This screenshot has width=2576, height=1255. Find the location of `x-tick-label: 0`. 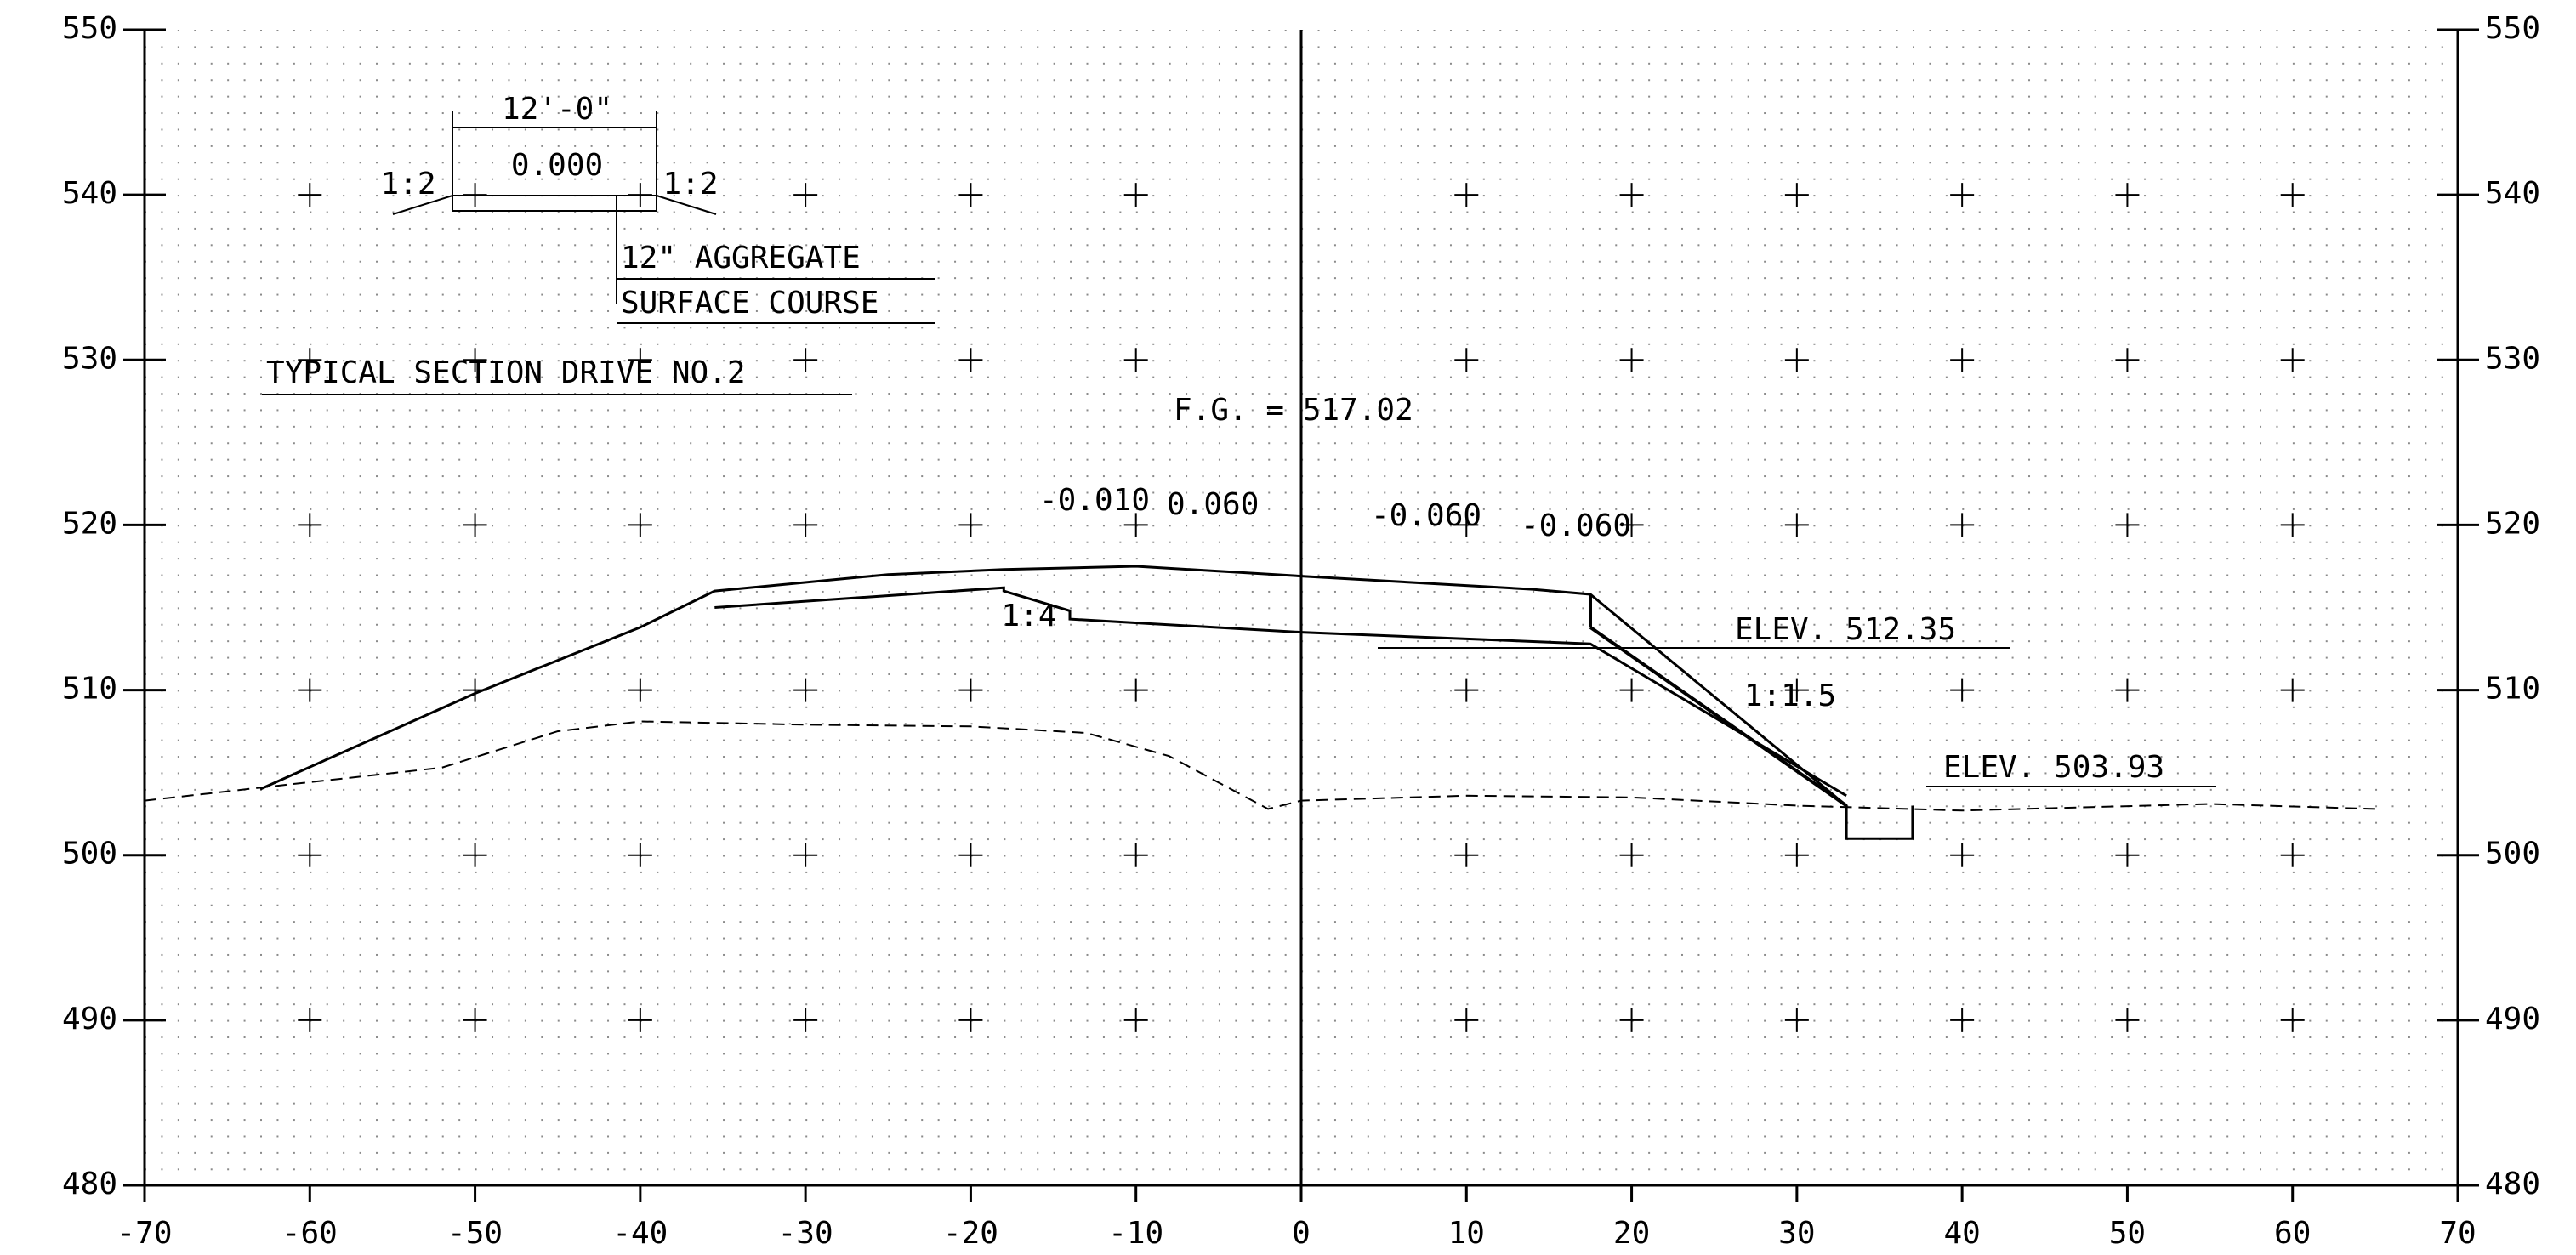

x-tick-label: 0 is located at coordinates (1301, 1233).